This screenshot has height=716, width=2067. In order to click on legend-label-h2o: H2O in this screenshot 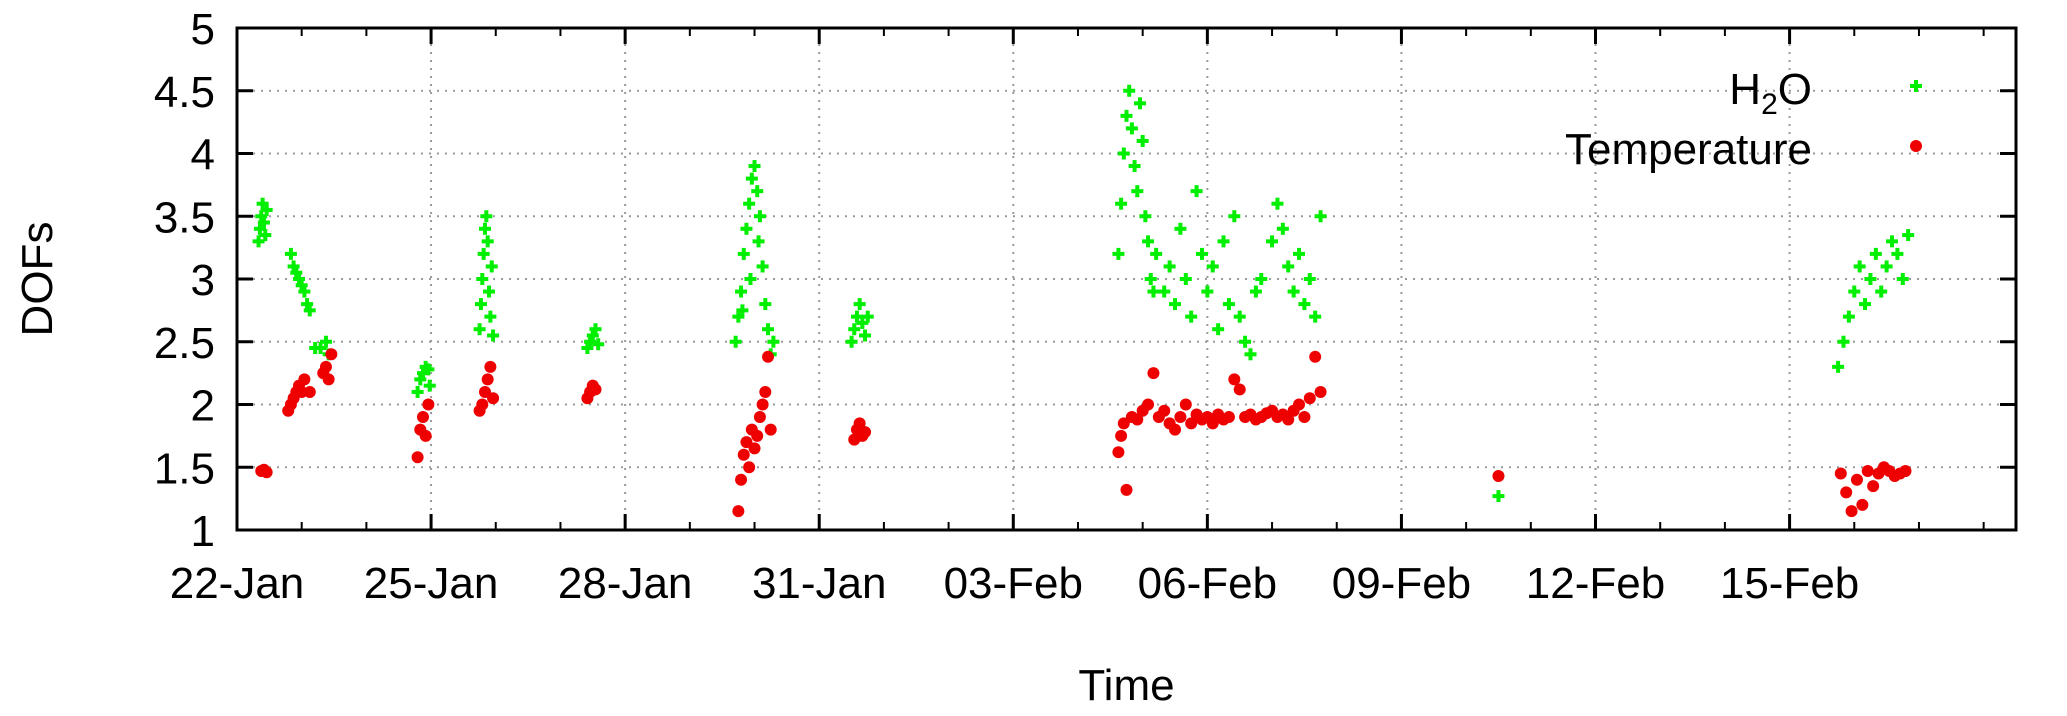, I will do `click(1770, 93)`.